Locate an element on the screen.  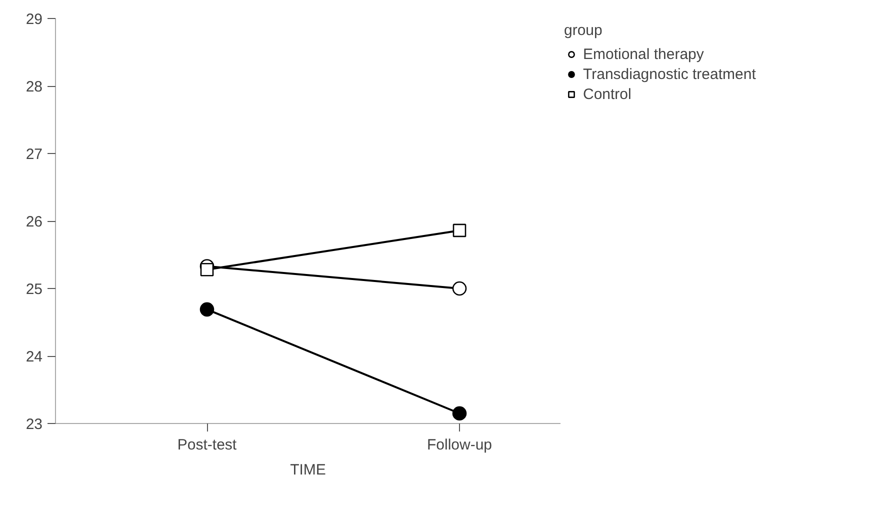
legend-title: group is located at coordinates (584, 30).